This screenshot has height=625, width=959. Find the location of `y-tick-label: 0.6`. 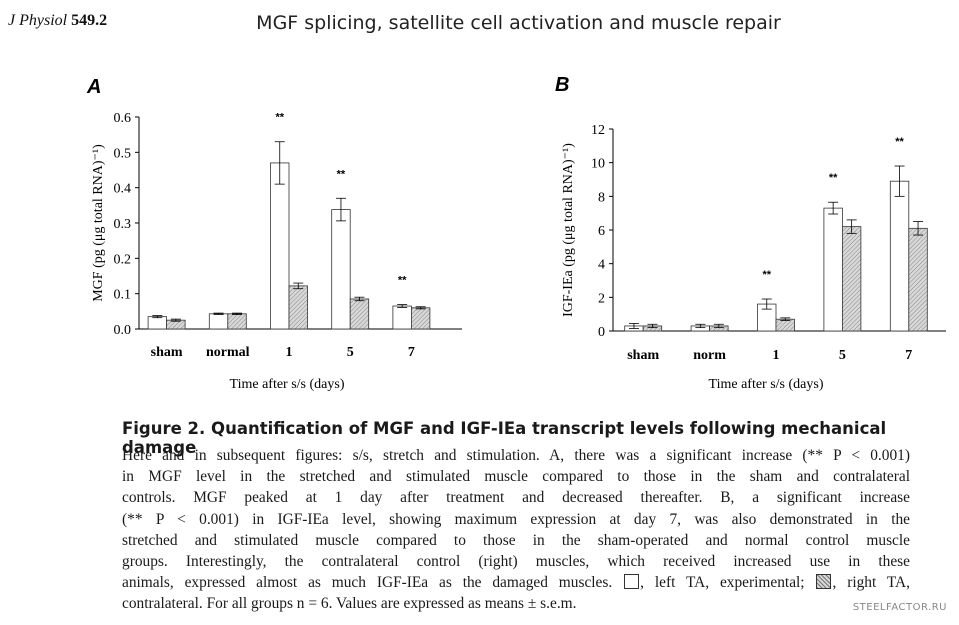

y-tick-label: 0.6 is located at coordinates (123, 118).